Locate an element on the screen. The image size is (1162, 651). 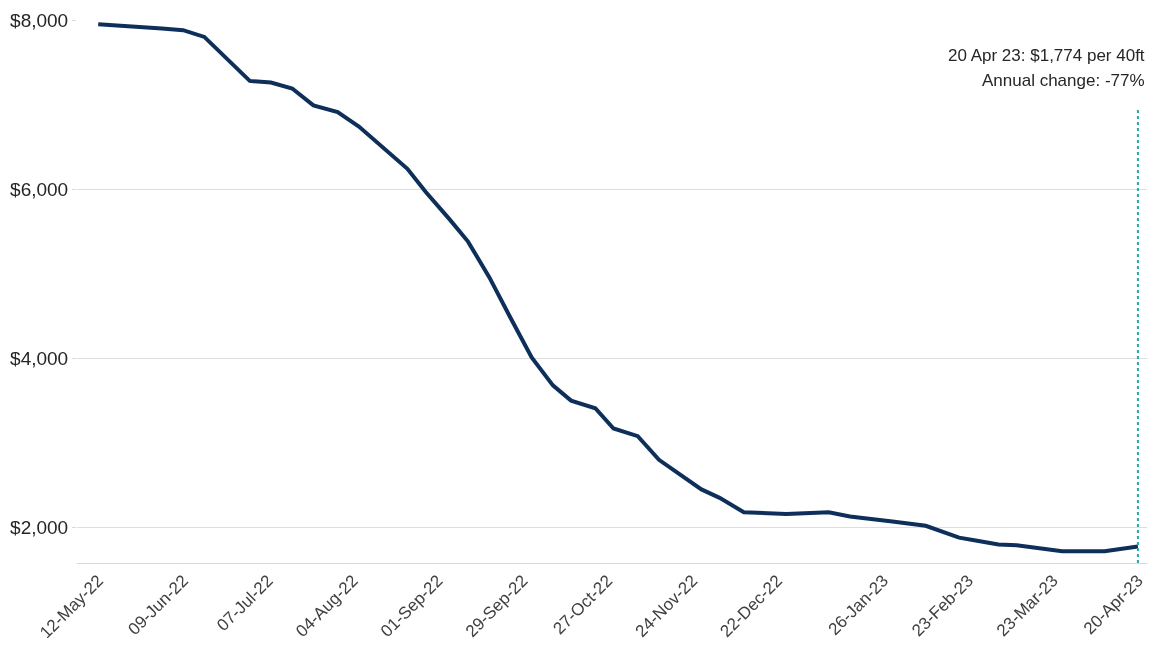
annotation: 20 Apr 23: $1,774 per 40ft is located at coordinates (1046, 55).